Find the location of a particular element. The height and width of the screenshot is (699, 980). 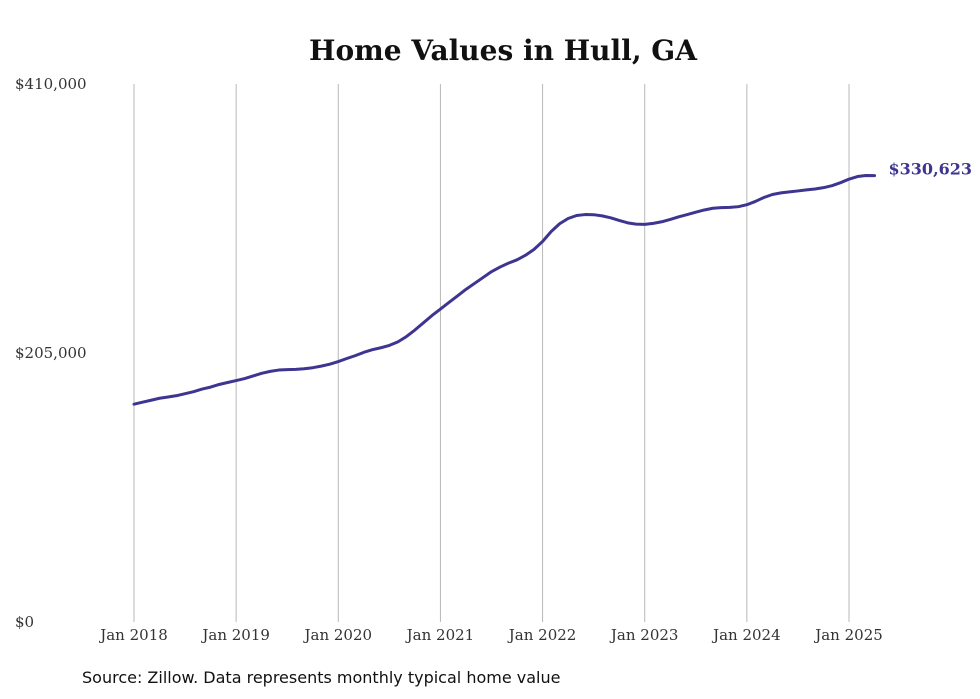

y-tick-label: $410,000 is located at coordinates (51, 84).